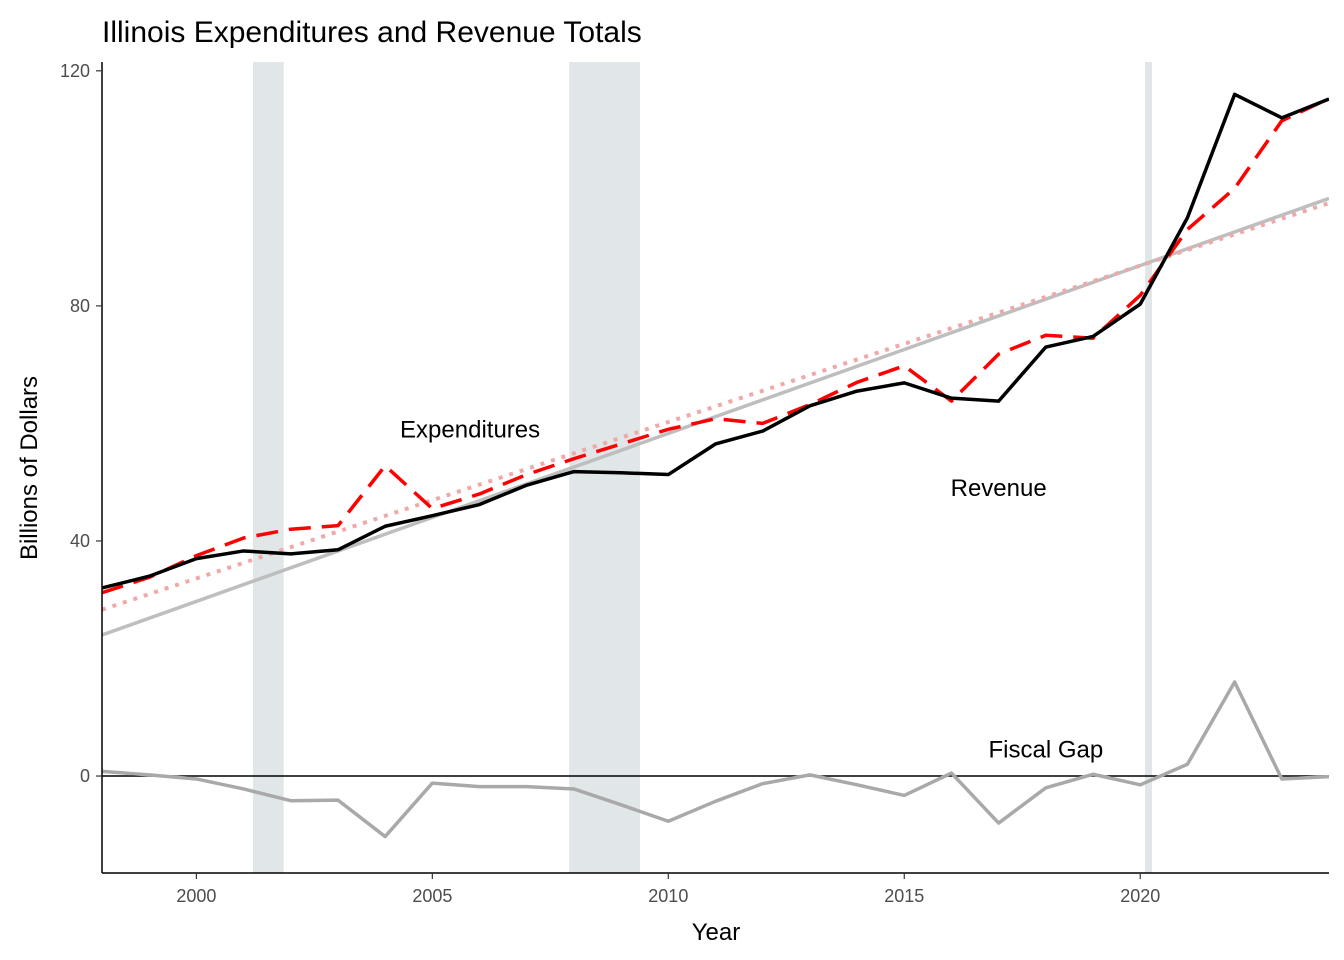 This screenshot has height=960, width=1344. Describe the element at coordinates (75, 71) in the screenshot. I see `y-tick-label: 120` at that location.